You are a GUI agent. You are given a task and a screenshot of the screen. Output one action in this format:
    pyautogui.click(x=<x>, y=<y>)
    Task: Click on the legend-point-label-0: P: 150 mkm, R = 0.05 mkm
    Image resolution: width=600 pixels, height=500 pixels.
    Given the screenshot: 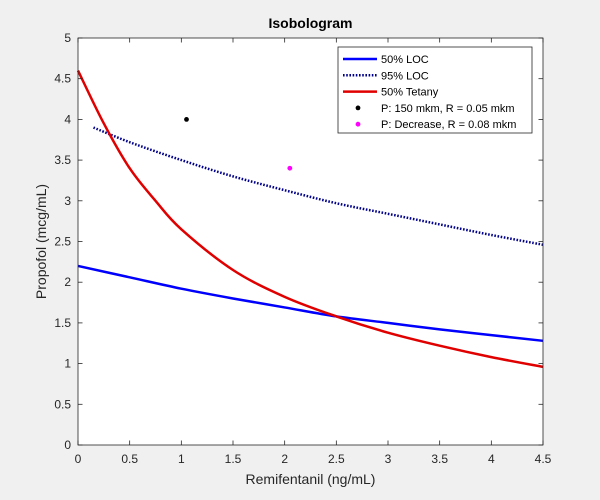 What is the action you would take?
    pyautogui.click(x=448, y=109)
    